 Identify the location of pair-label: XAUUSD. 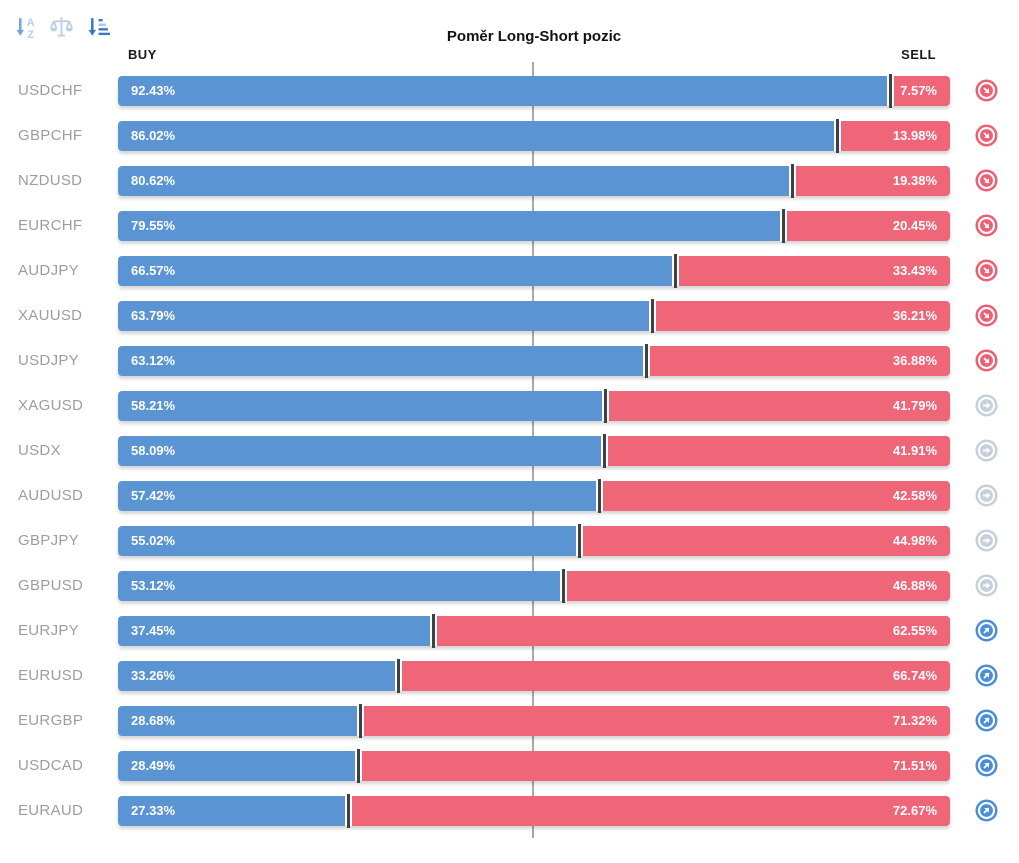
(50, 315).